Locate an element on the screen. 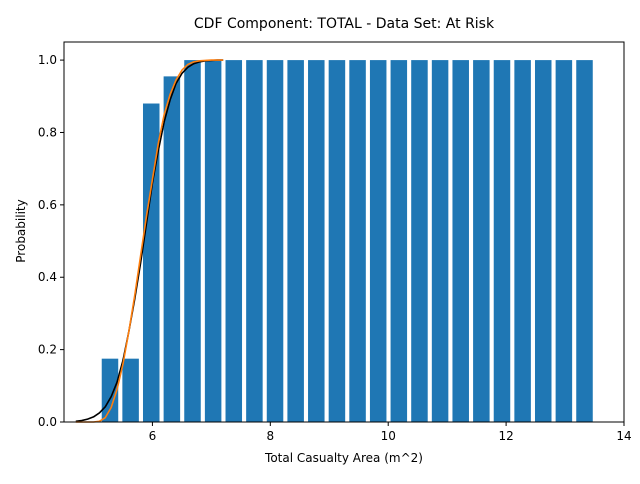 The width and height of the screenshot is (640, 484). x-tick-label: 10 is located at coordinates (388, 436).